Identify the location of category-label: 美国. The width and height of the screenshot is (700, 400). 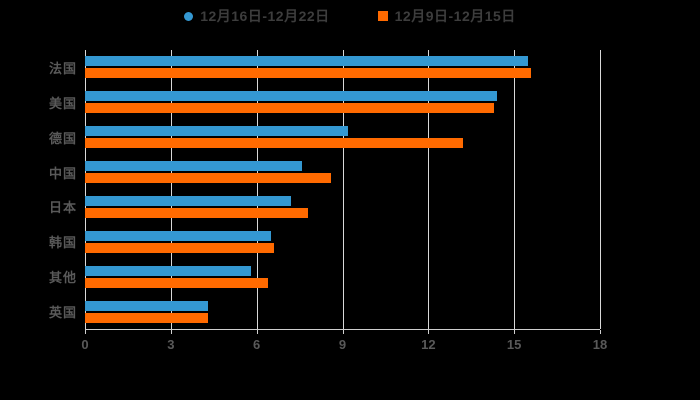
(62, 103).